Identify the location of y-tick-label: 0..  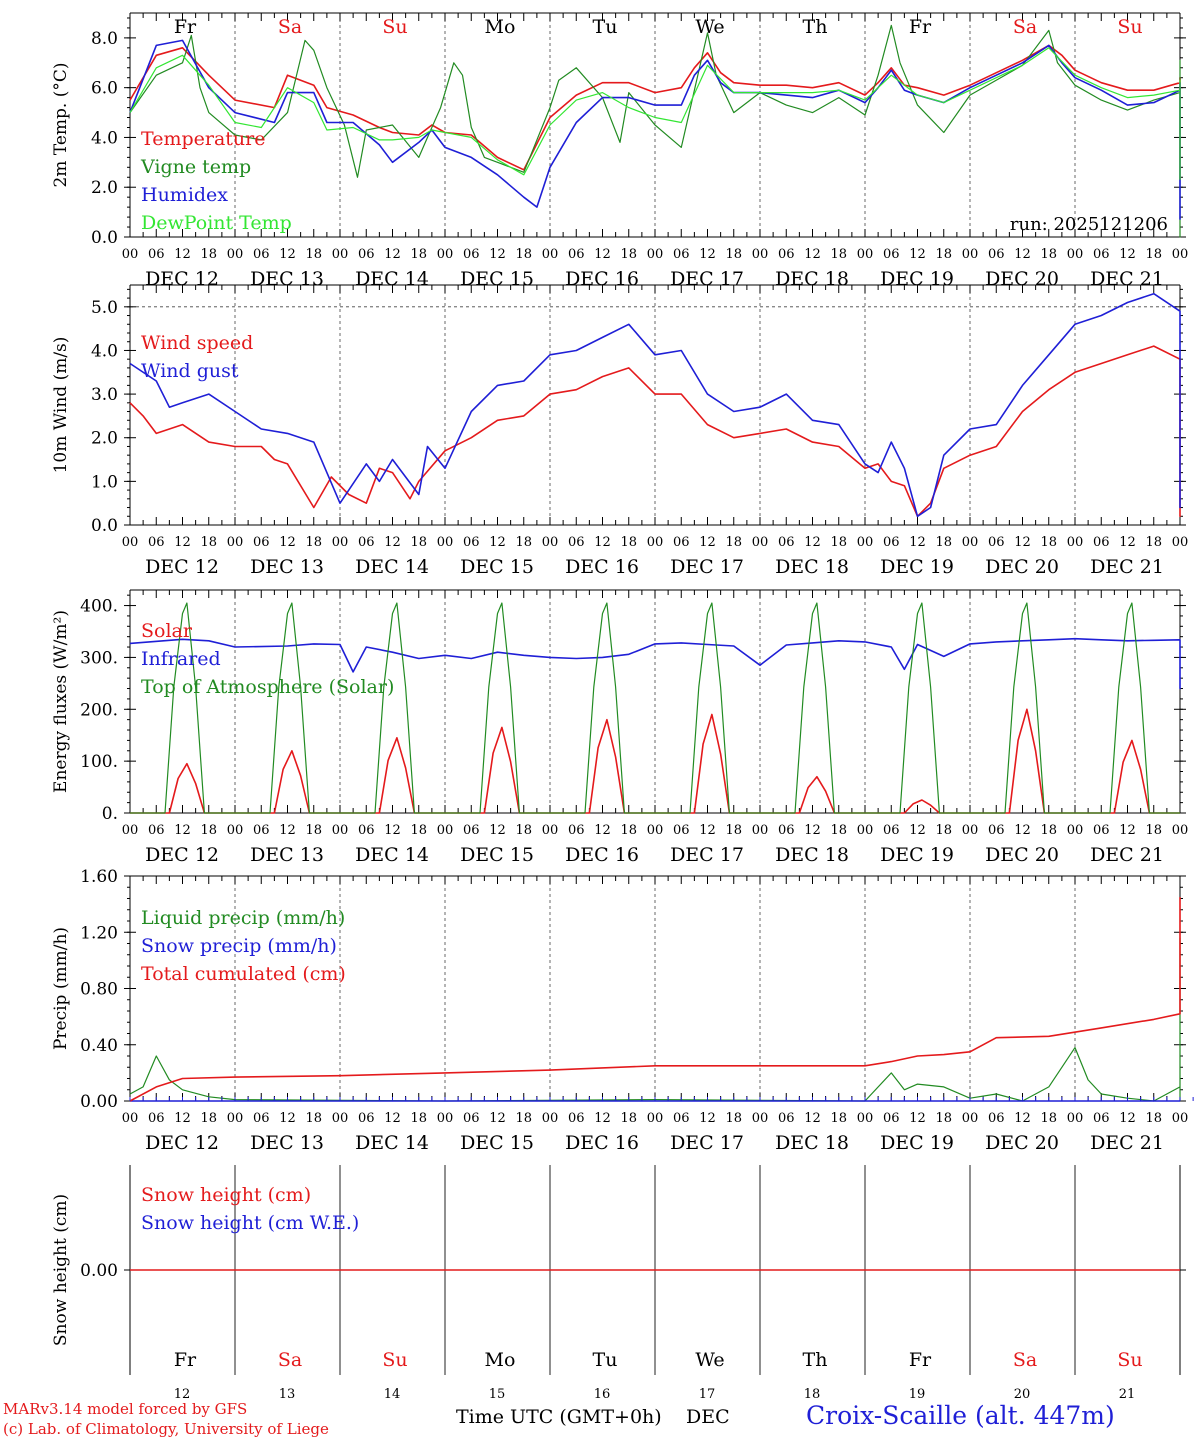
(110, 814).